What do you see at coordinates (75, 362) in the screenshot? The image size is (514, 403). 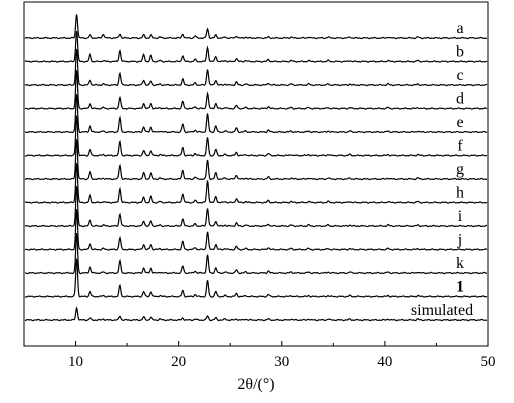 I see `x-tick-label: 10` at bounding box center [75, 362].